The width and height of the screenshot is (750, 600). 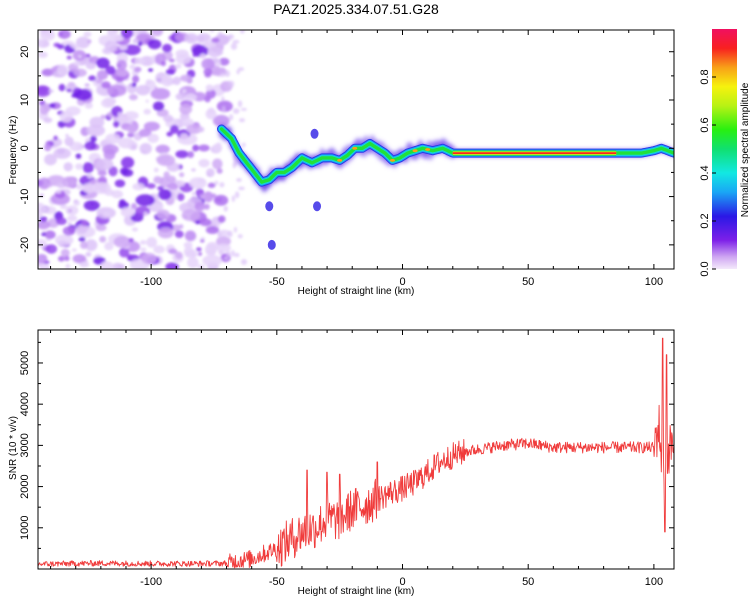 What do you see at coordinates (25, 404) in the screenshot?
I see `snr-y-tick-label: 4000` at bounding box center [25, 404].